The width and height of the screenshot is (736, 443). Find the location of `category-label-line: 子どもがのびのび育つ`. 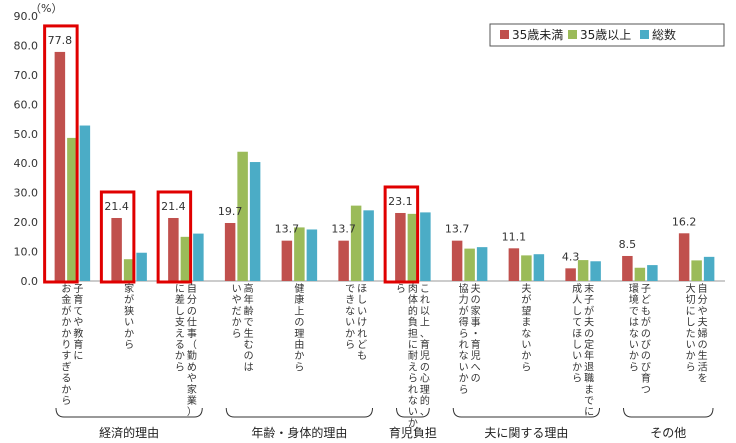

category-label-line: 子どもがのびのび育つ is located at coordinates (646, 339).